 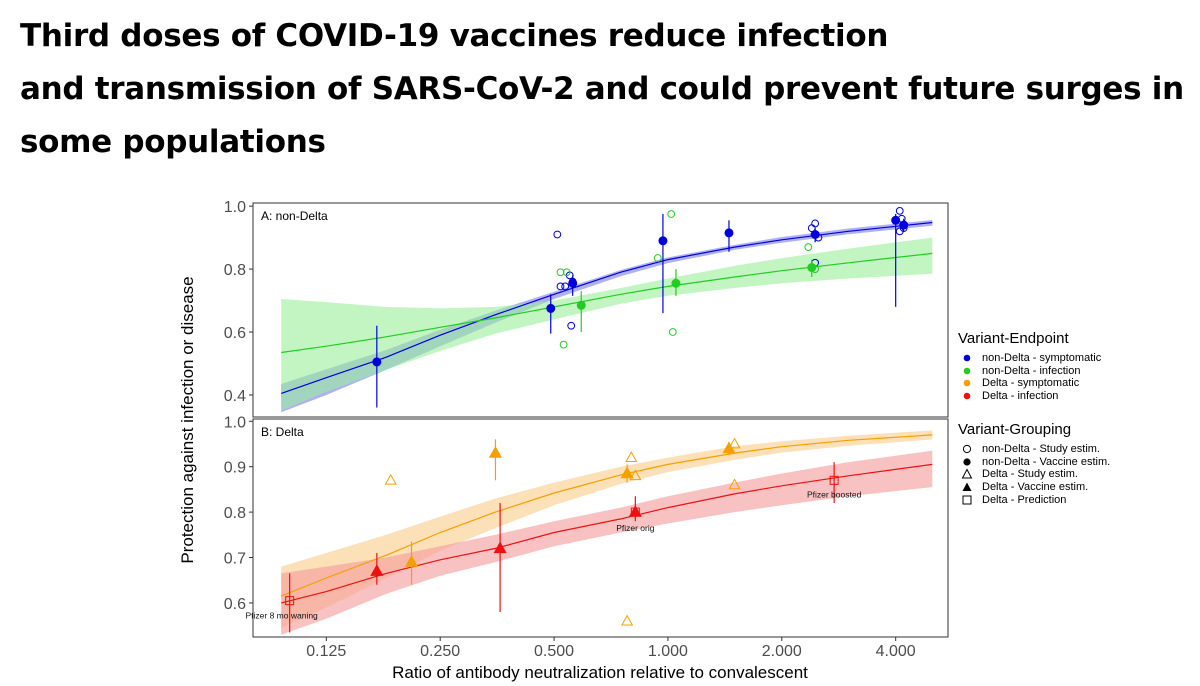 What do you see at coordinates (782, 651) in the screenshot?
I see `x-tick-label: 2.000` at bounding box center [782, 651].